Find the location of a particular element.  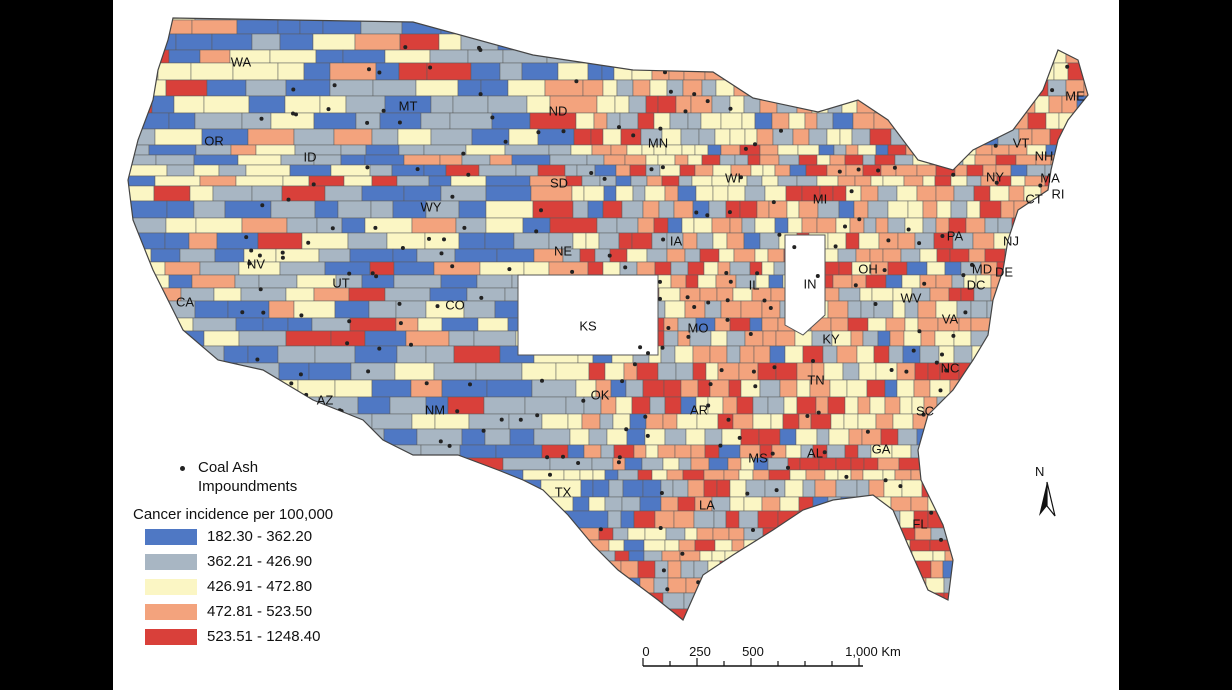

state-label-ri: RI is located at coordinates (1058, 194).